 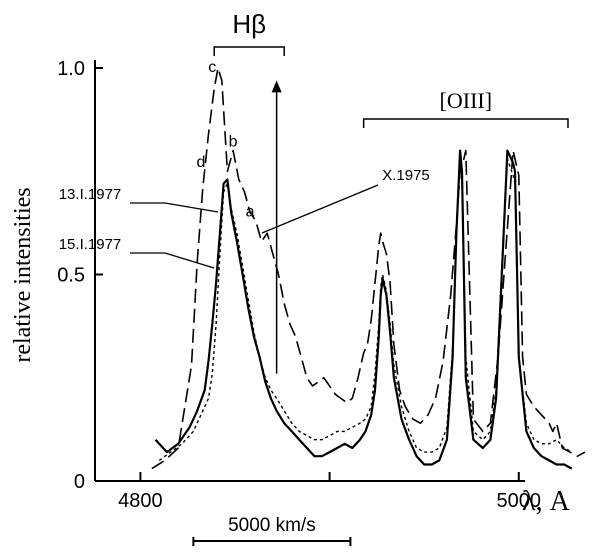 What do you see at coordinates (212, 67) in the screenshot?
I see `point-label-c: c` at bounding box center [212, 67].